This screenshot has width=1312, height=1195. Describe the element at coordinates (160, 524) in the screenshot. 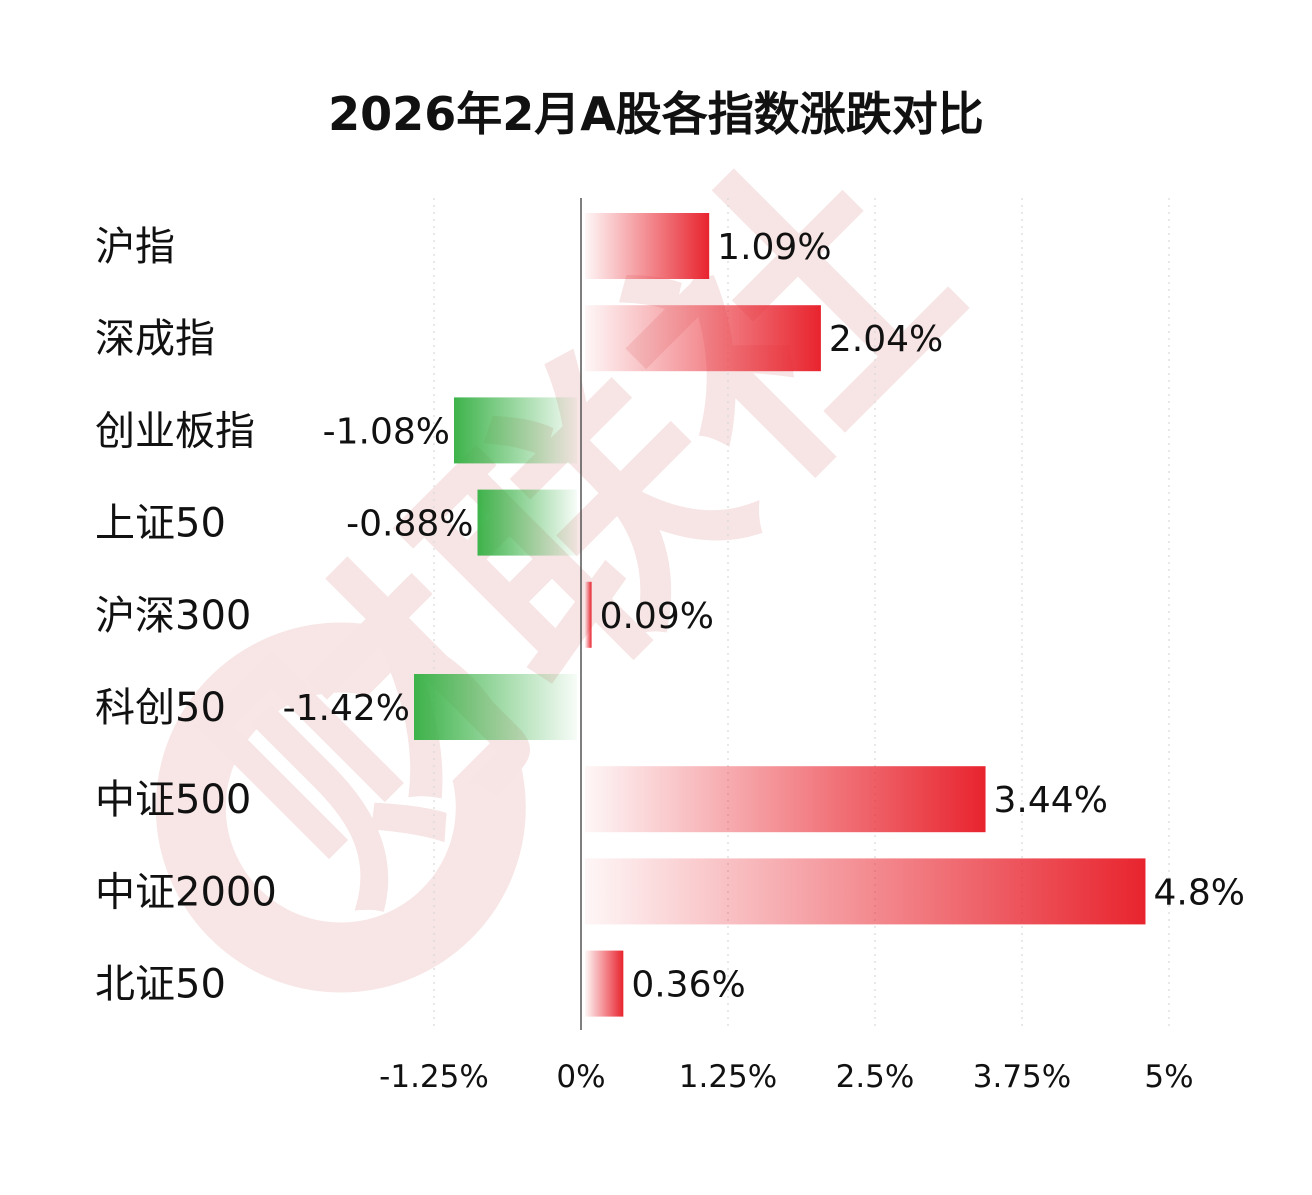

I see `category-label: 上证50` at that location.